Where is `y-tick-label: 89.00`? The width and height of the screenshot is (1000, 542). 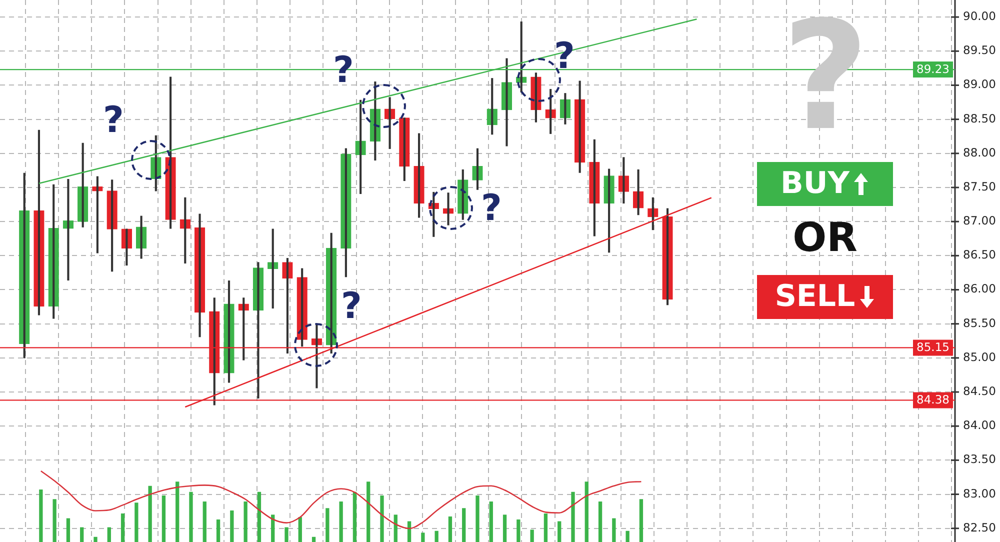 y-tick-label: 89.00 is located at coordinates (979, 84).